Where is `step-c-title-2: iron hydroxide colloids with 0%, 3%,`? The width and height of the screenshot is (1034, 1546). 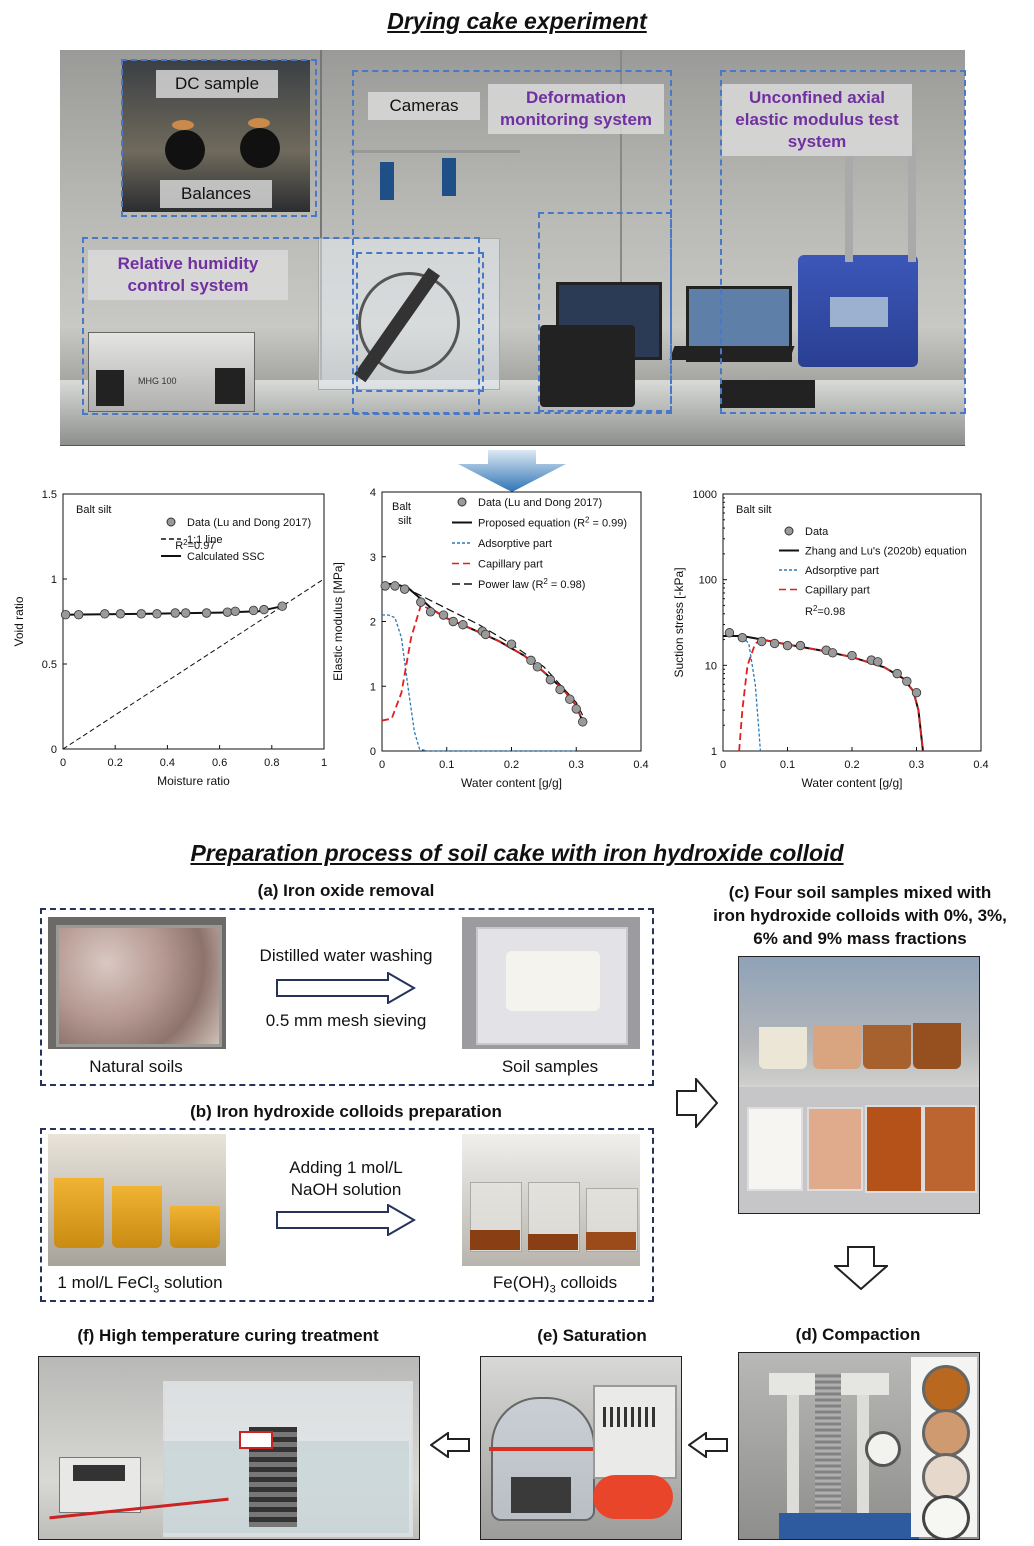
step-c-title-2: iron hydroxide colloids with 0%, 3%, is located at coordinates (860, 915).